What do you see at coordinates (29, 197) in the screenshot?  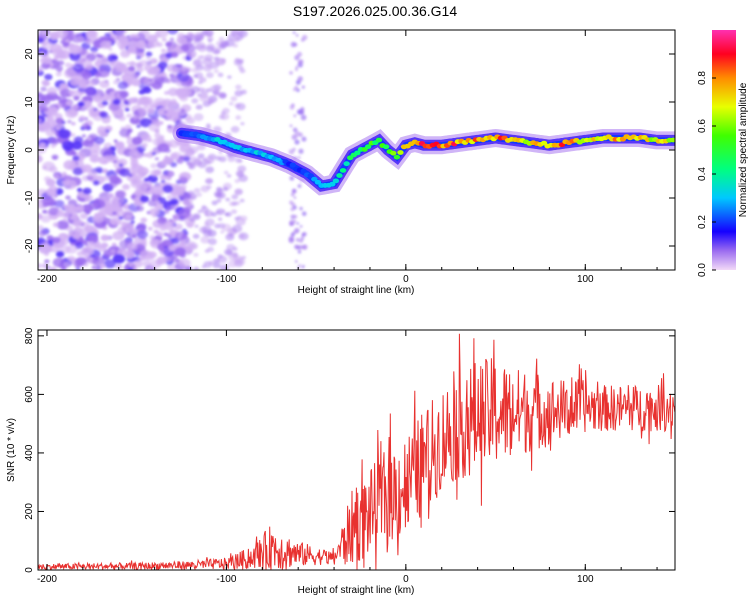 I see `y-tick-label: -10` at bounding box center [29, 197].